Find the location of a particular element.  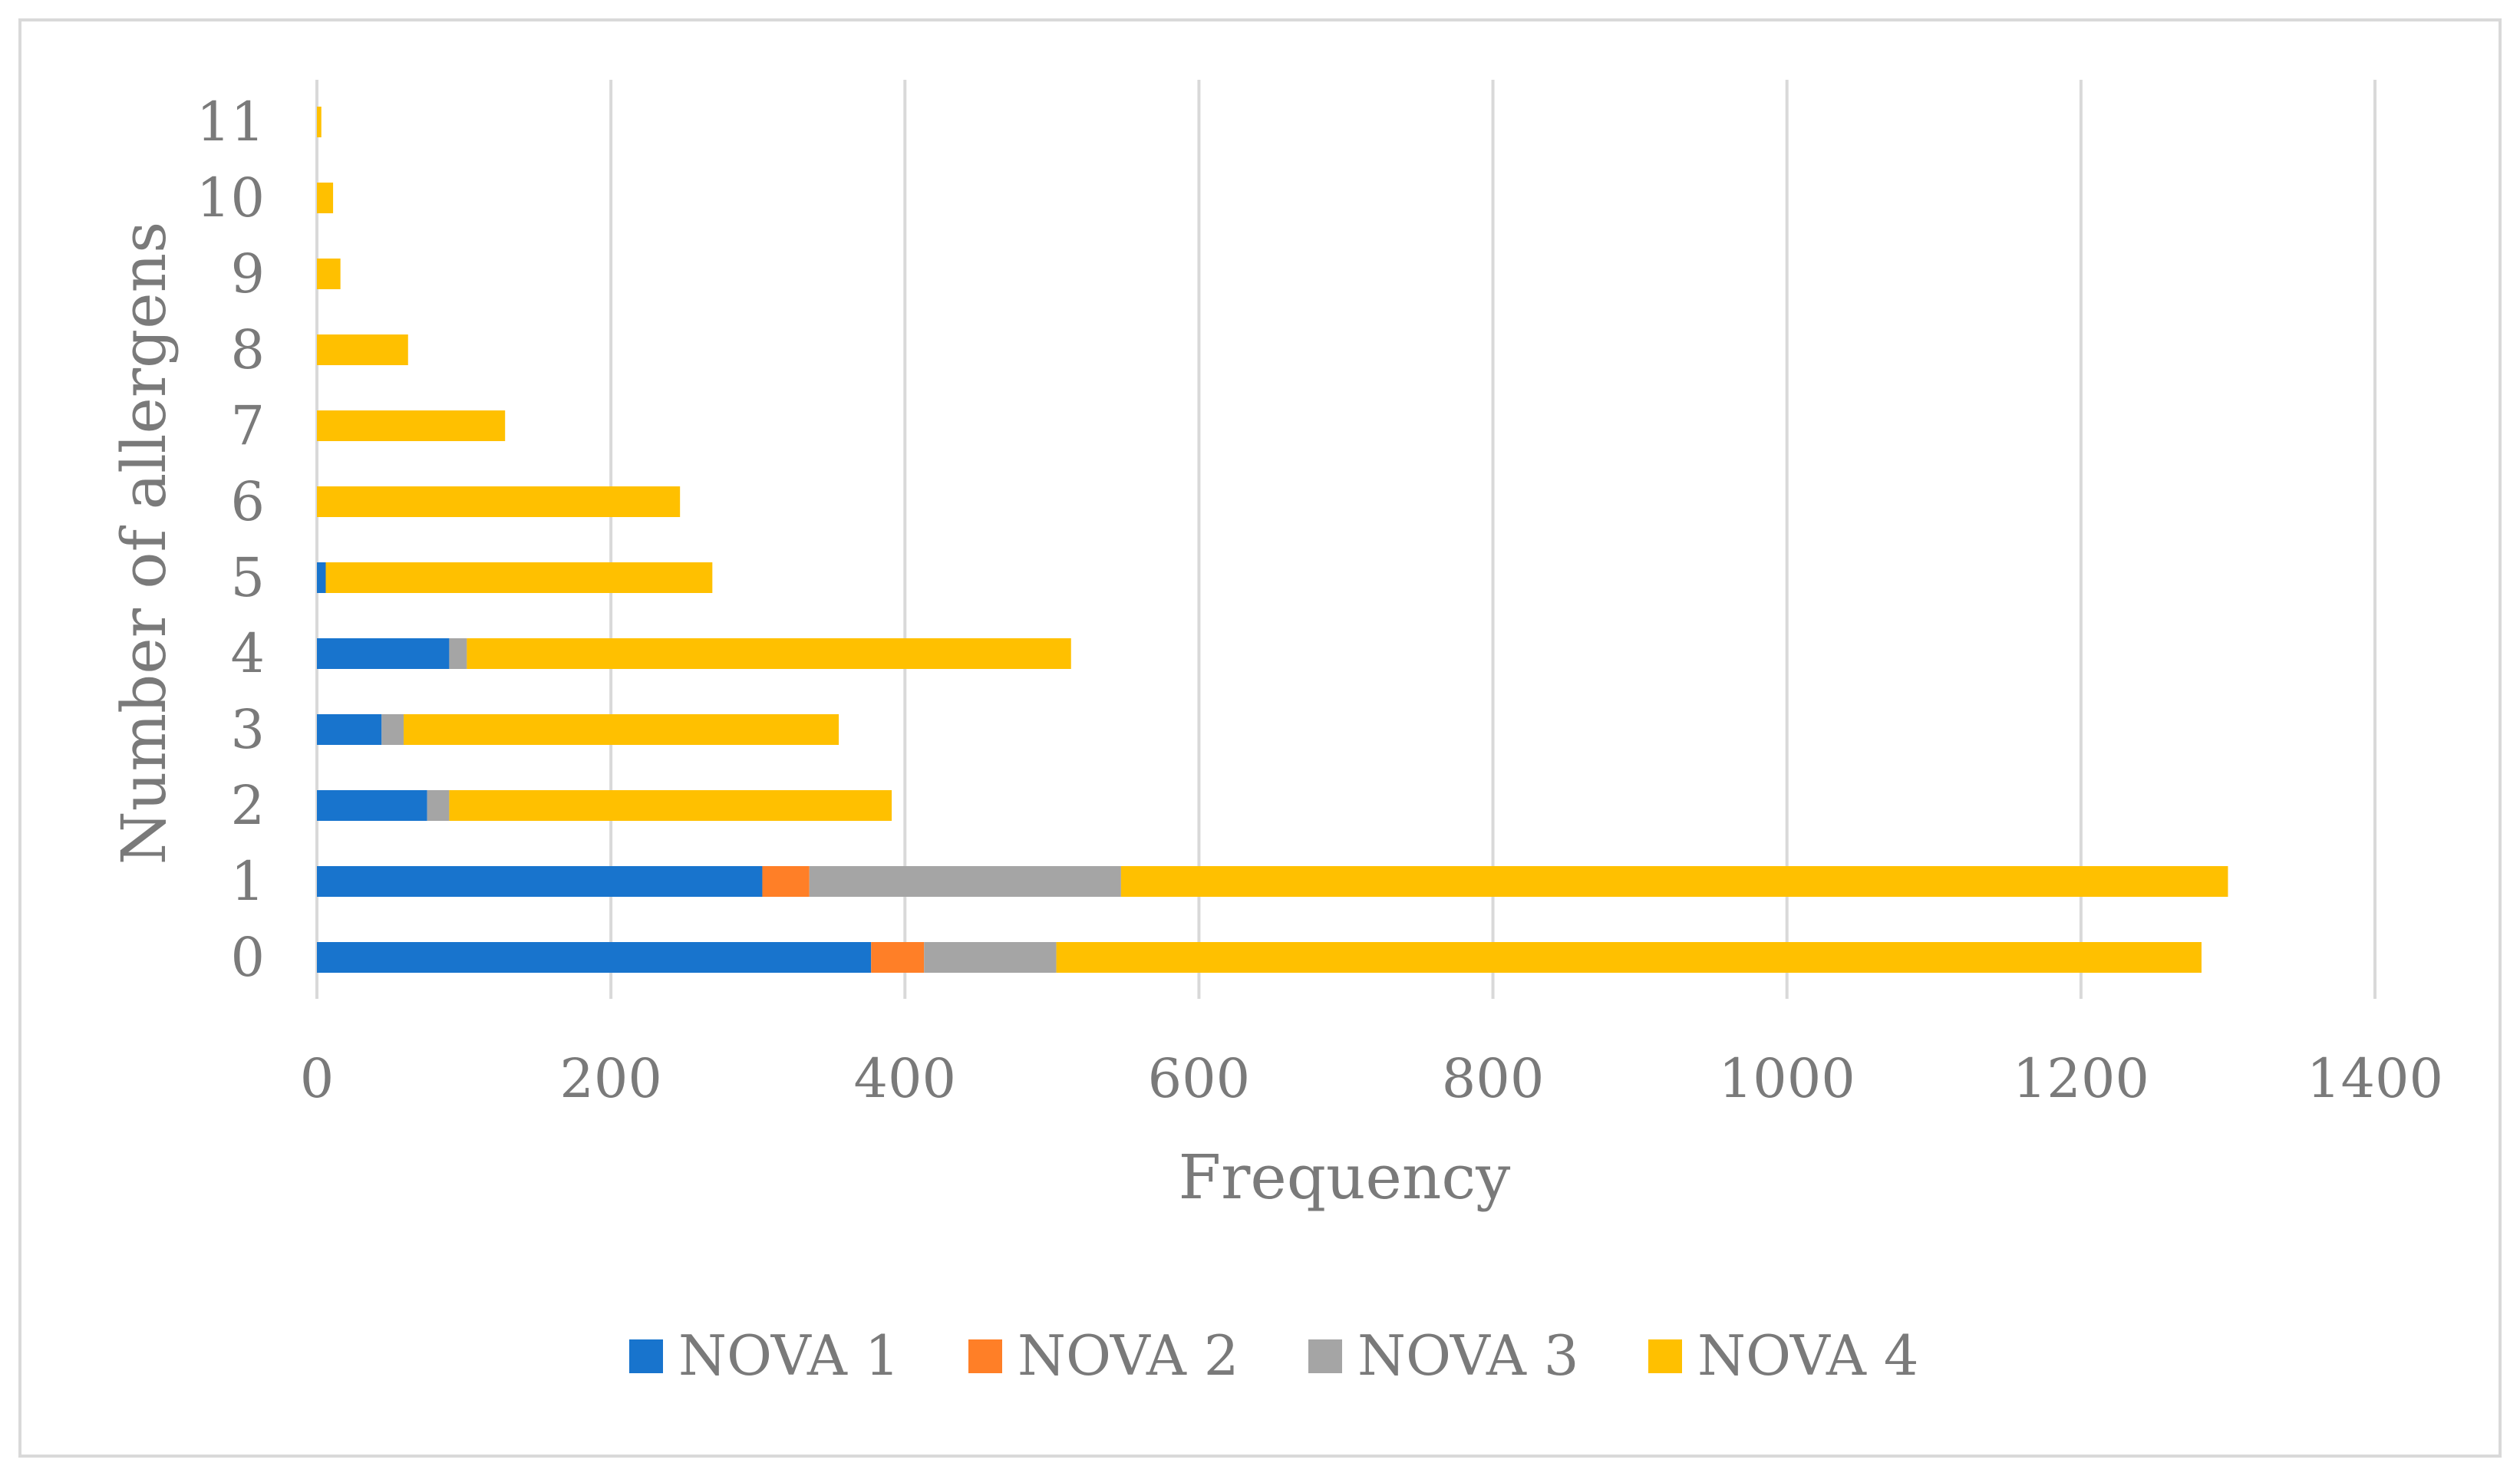

legend: NOVA 1 NOVA 2 NOVA 3 NOVA 4 is located at coordinates (1274, 1356).